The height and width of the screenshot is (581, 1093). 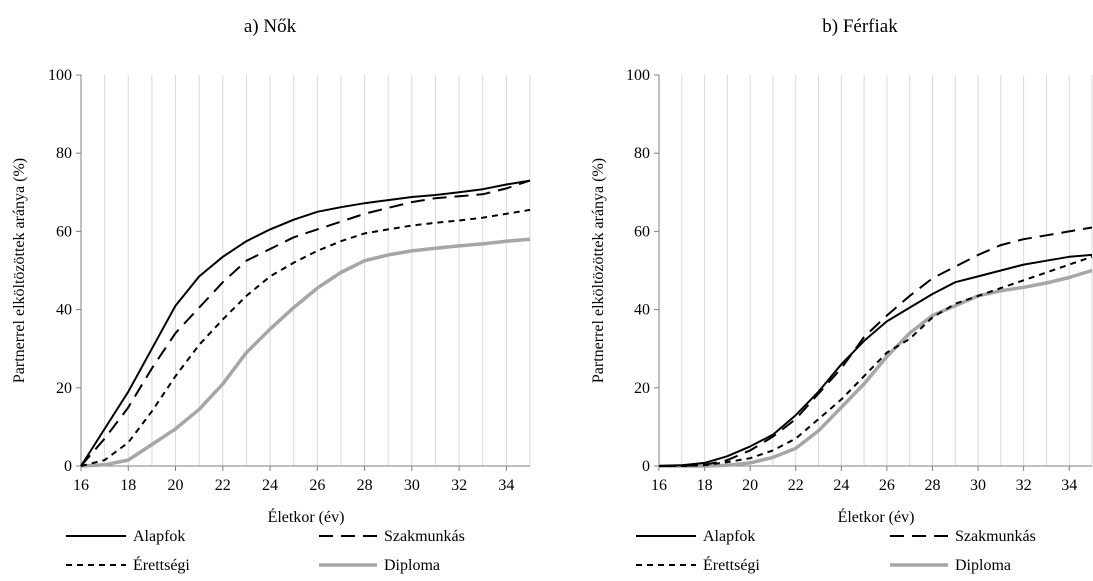 I want to click on series-line-diploma, so click(x=876, y=368).